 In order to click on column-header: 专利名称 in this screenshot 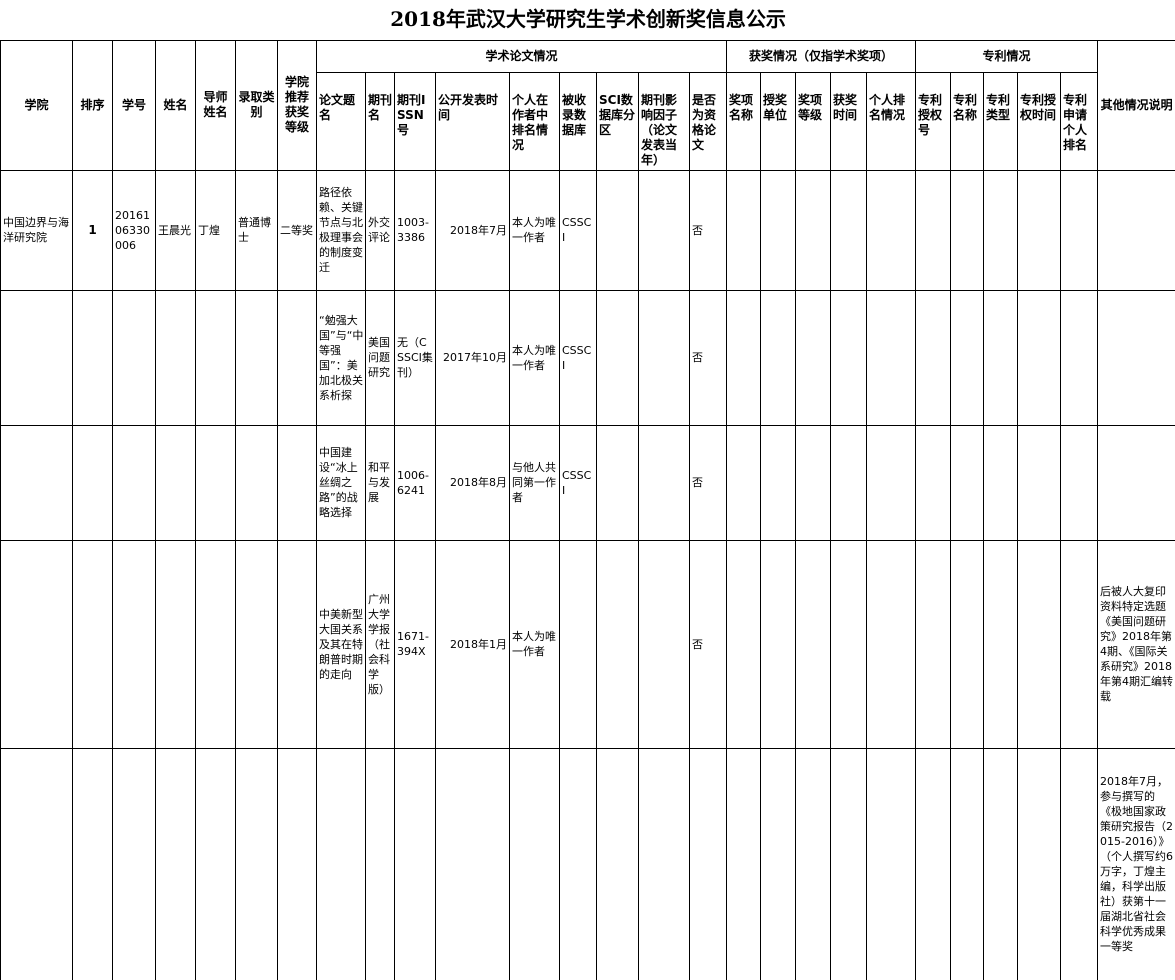, I will do `click(967, 121)`.